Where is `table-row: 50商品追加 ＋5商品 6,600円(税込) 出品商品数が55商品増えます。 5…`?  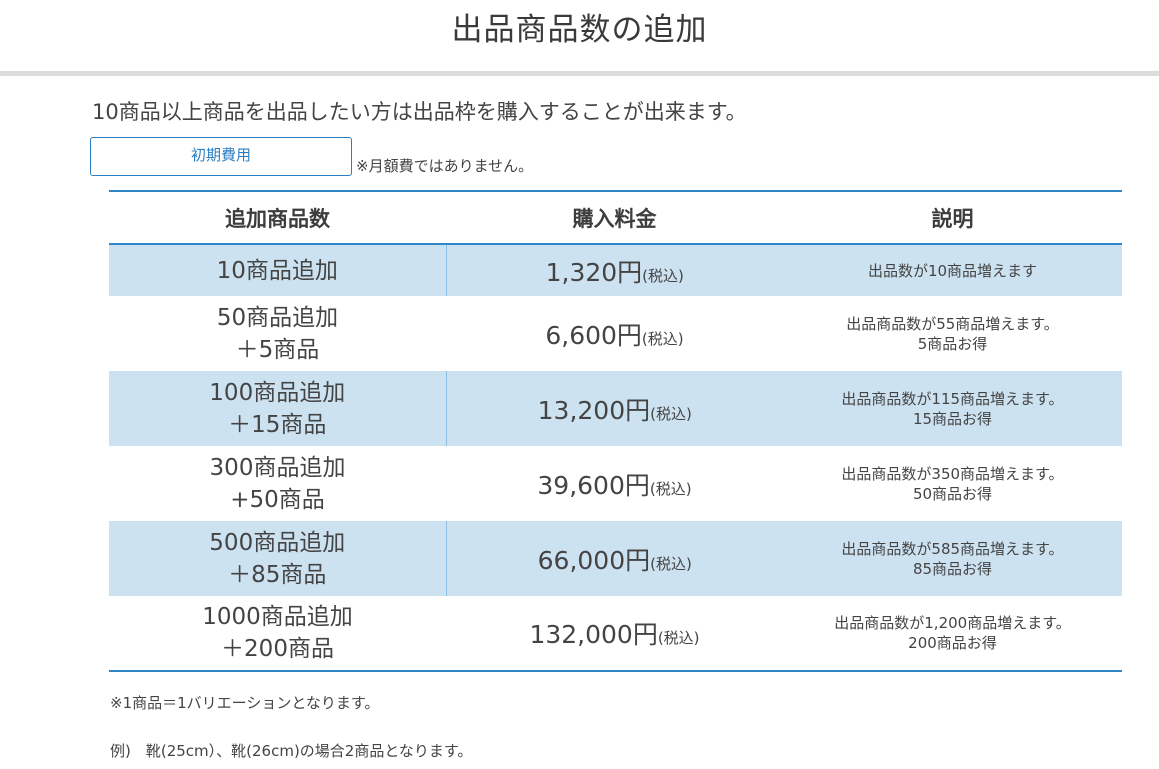
table-row: 50商品追加 ＋5商品 6,600円(税込) 出品商品数が55商品増えます。 5… is located at coordinates (615, 333).